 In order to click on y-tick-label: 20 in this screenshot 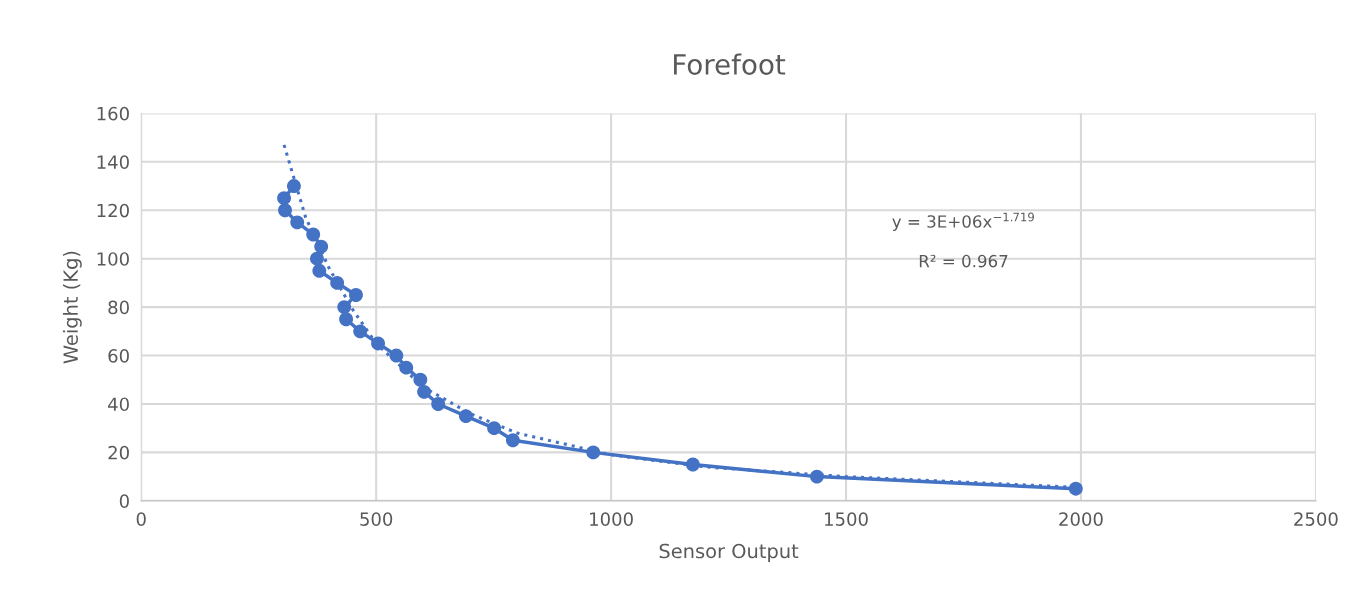, I will do `click(118, 452)`.